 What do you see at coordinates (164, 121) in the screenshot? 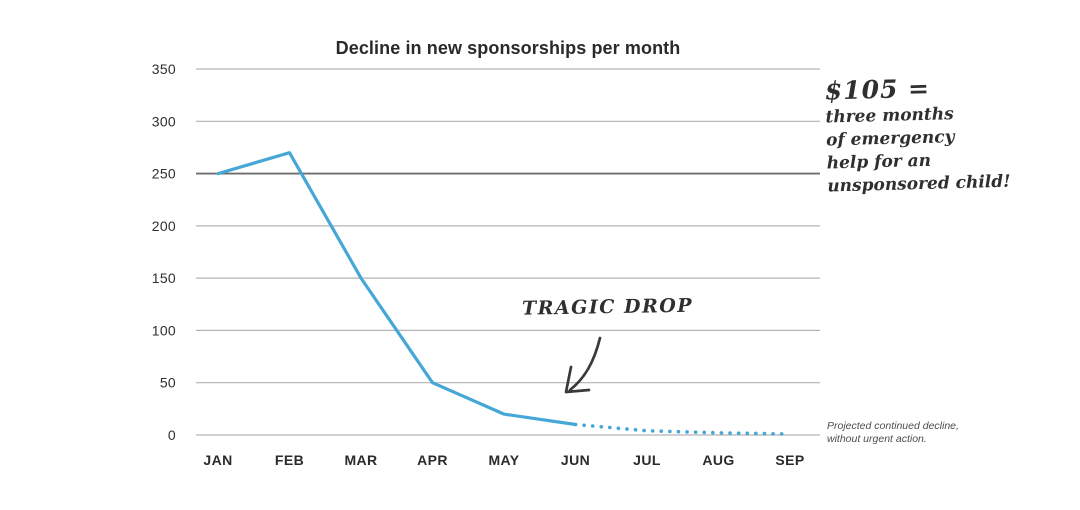
I see `y-axis-tick-label: 300` at bounding box center [164, 121].